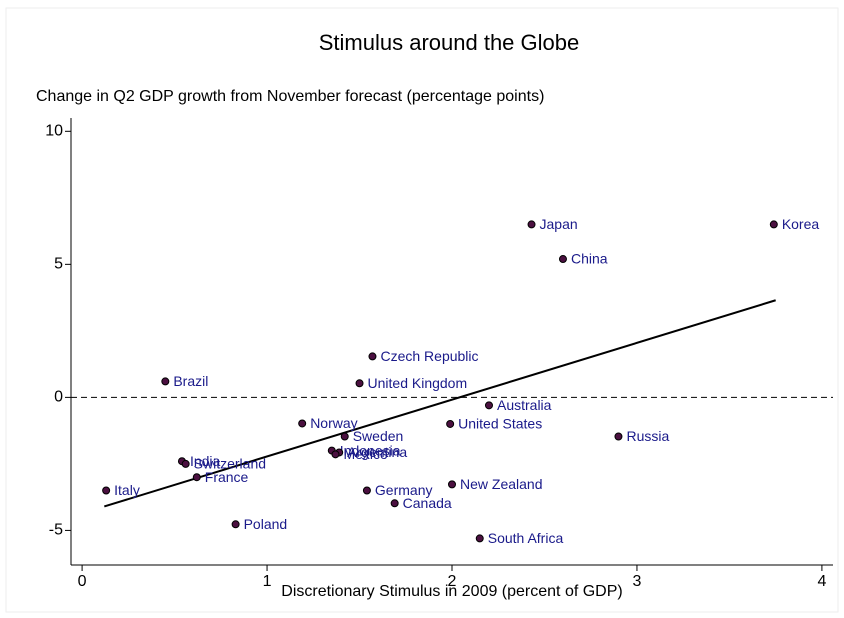  Describe the element at coordinates (54, 131) in the screenshot. I see `y-tick-label: 10` at that location.